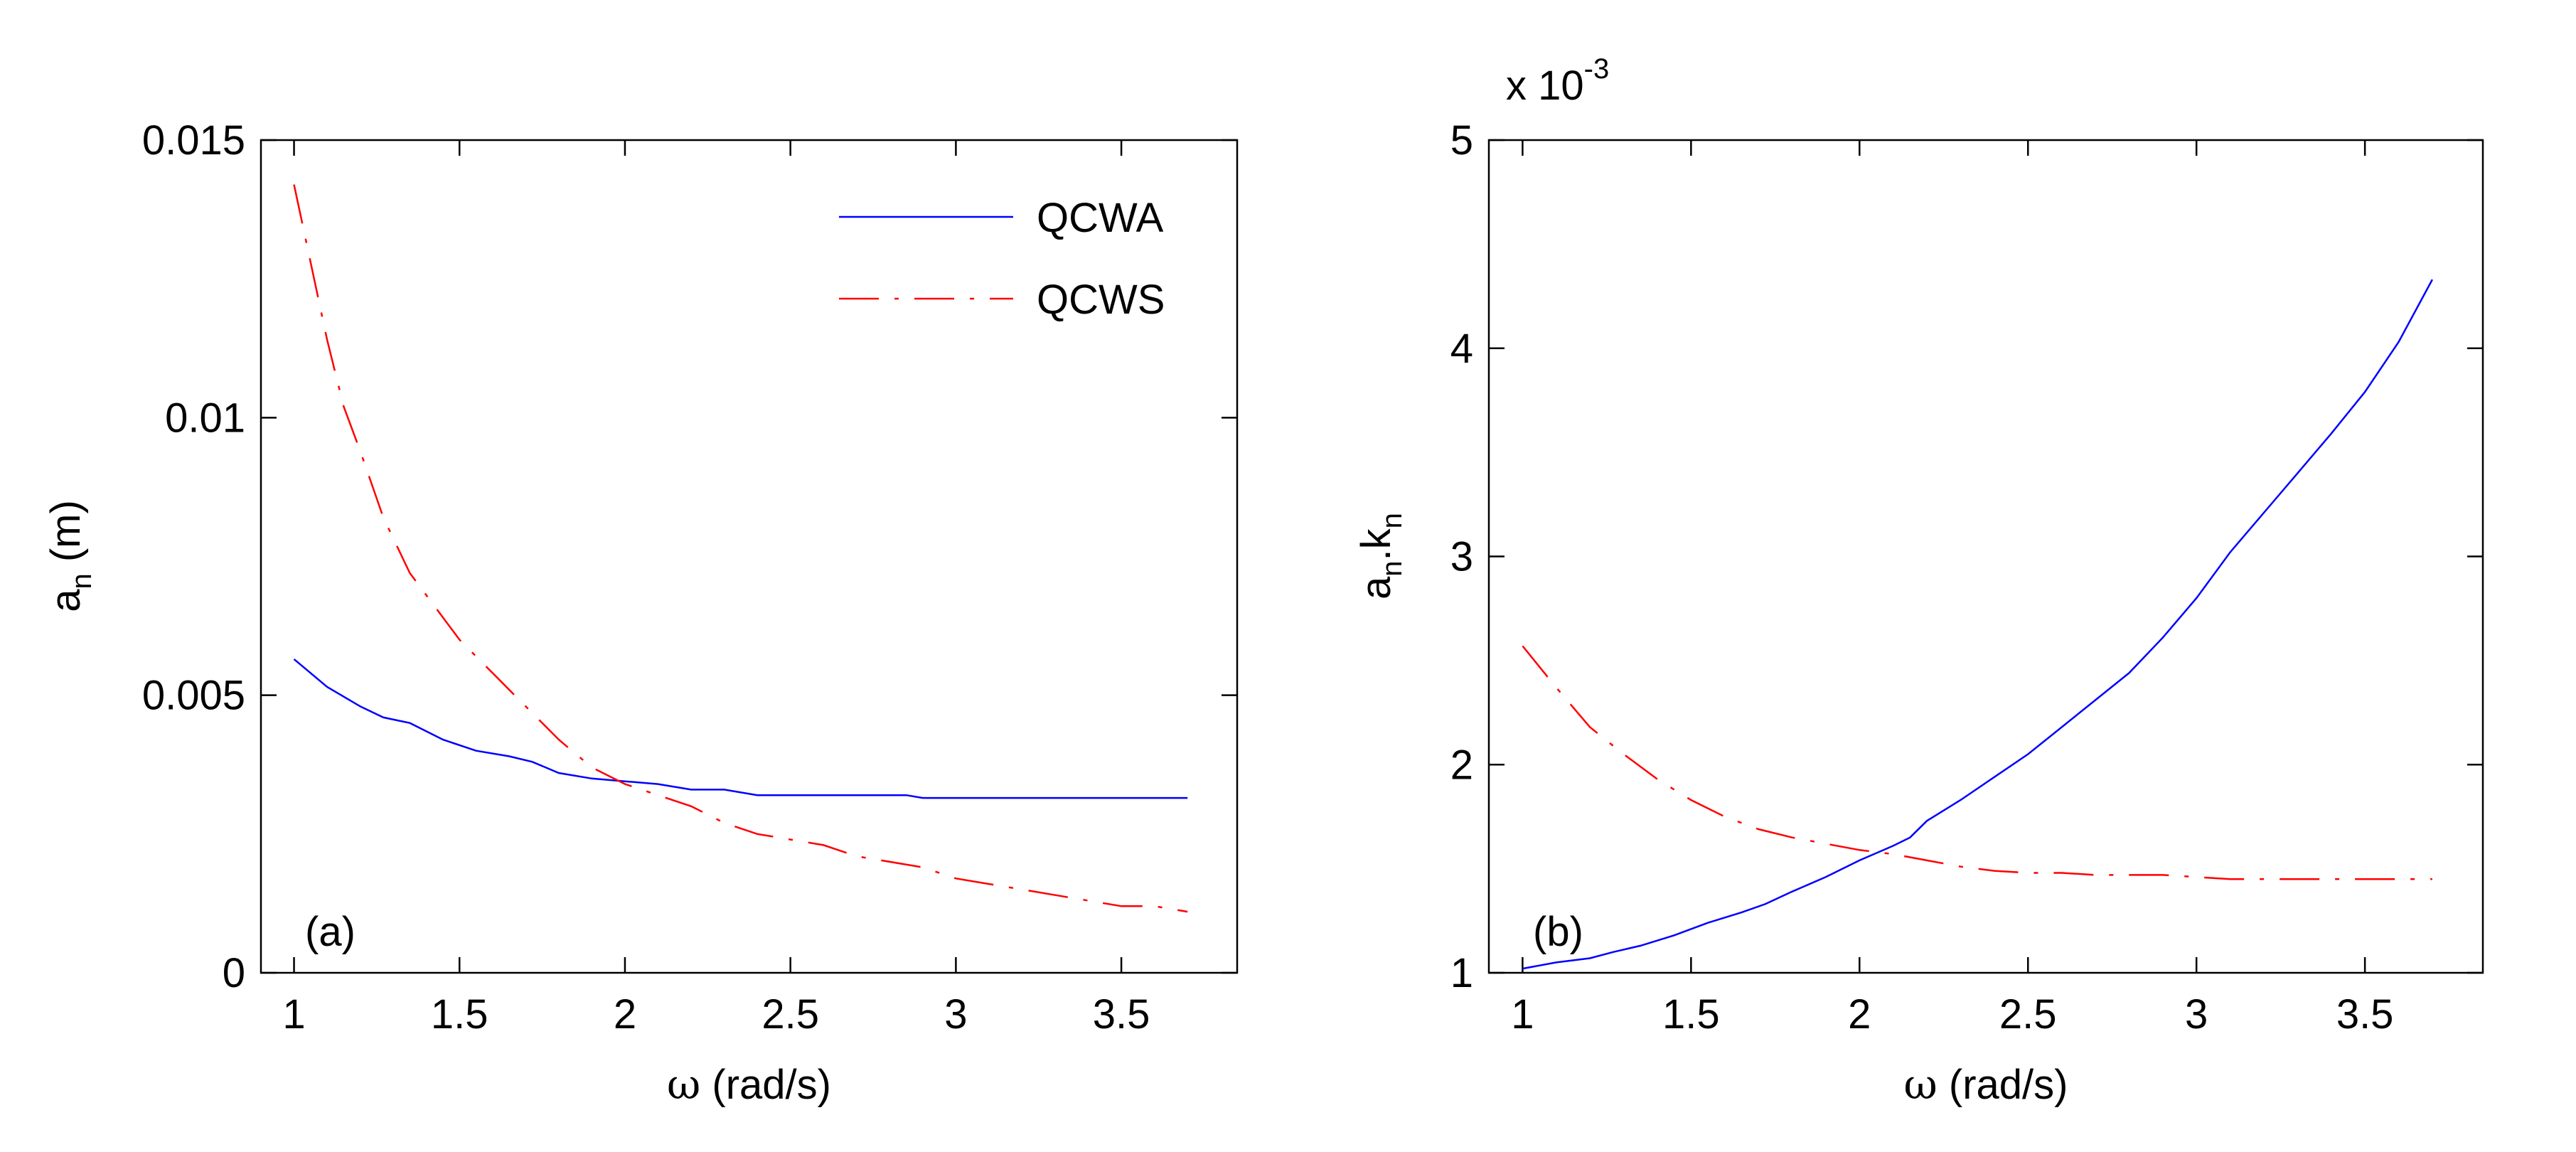  I want to click on y-tick-label: 5, so click(1462, 140).